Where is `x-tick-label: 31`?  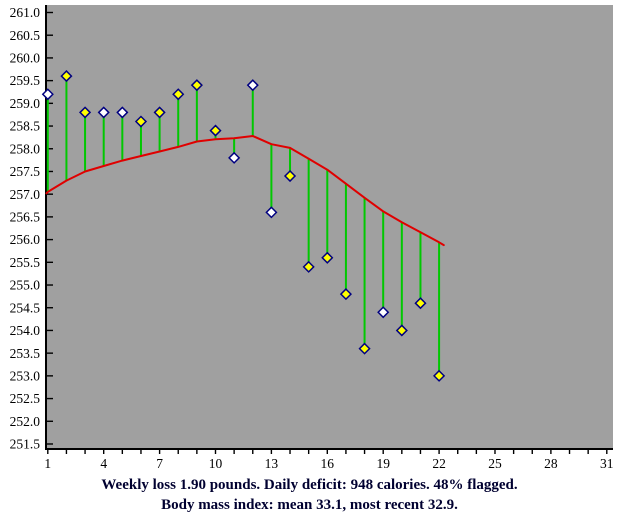
x-tick-label: 31 is located at coordinates (607, 463).